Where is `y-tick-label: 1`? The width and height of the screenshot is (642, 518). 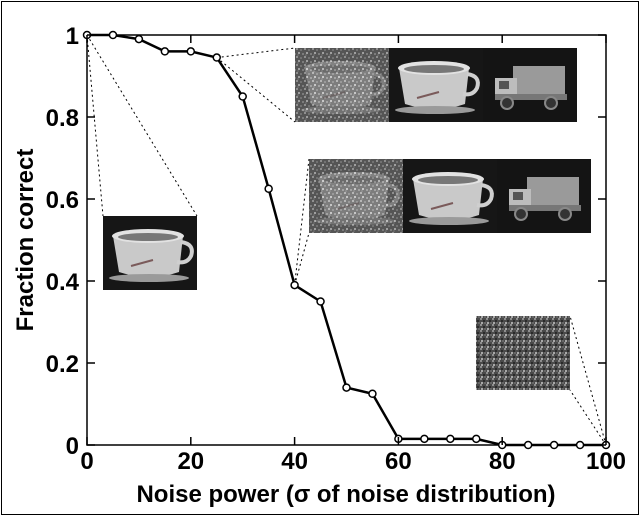
y-tick-label: 1 is located at coordinates (72, 36).